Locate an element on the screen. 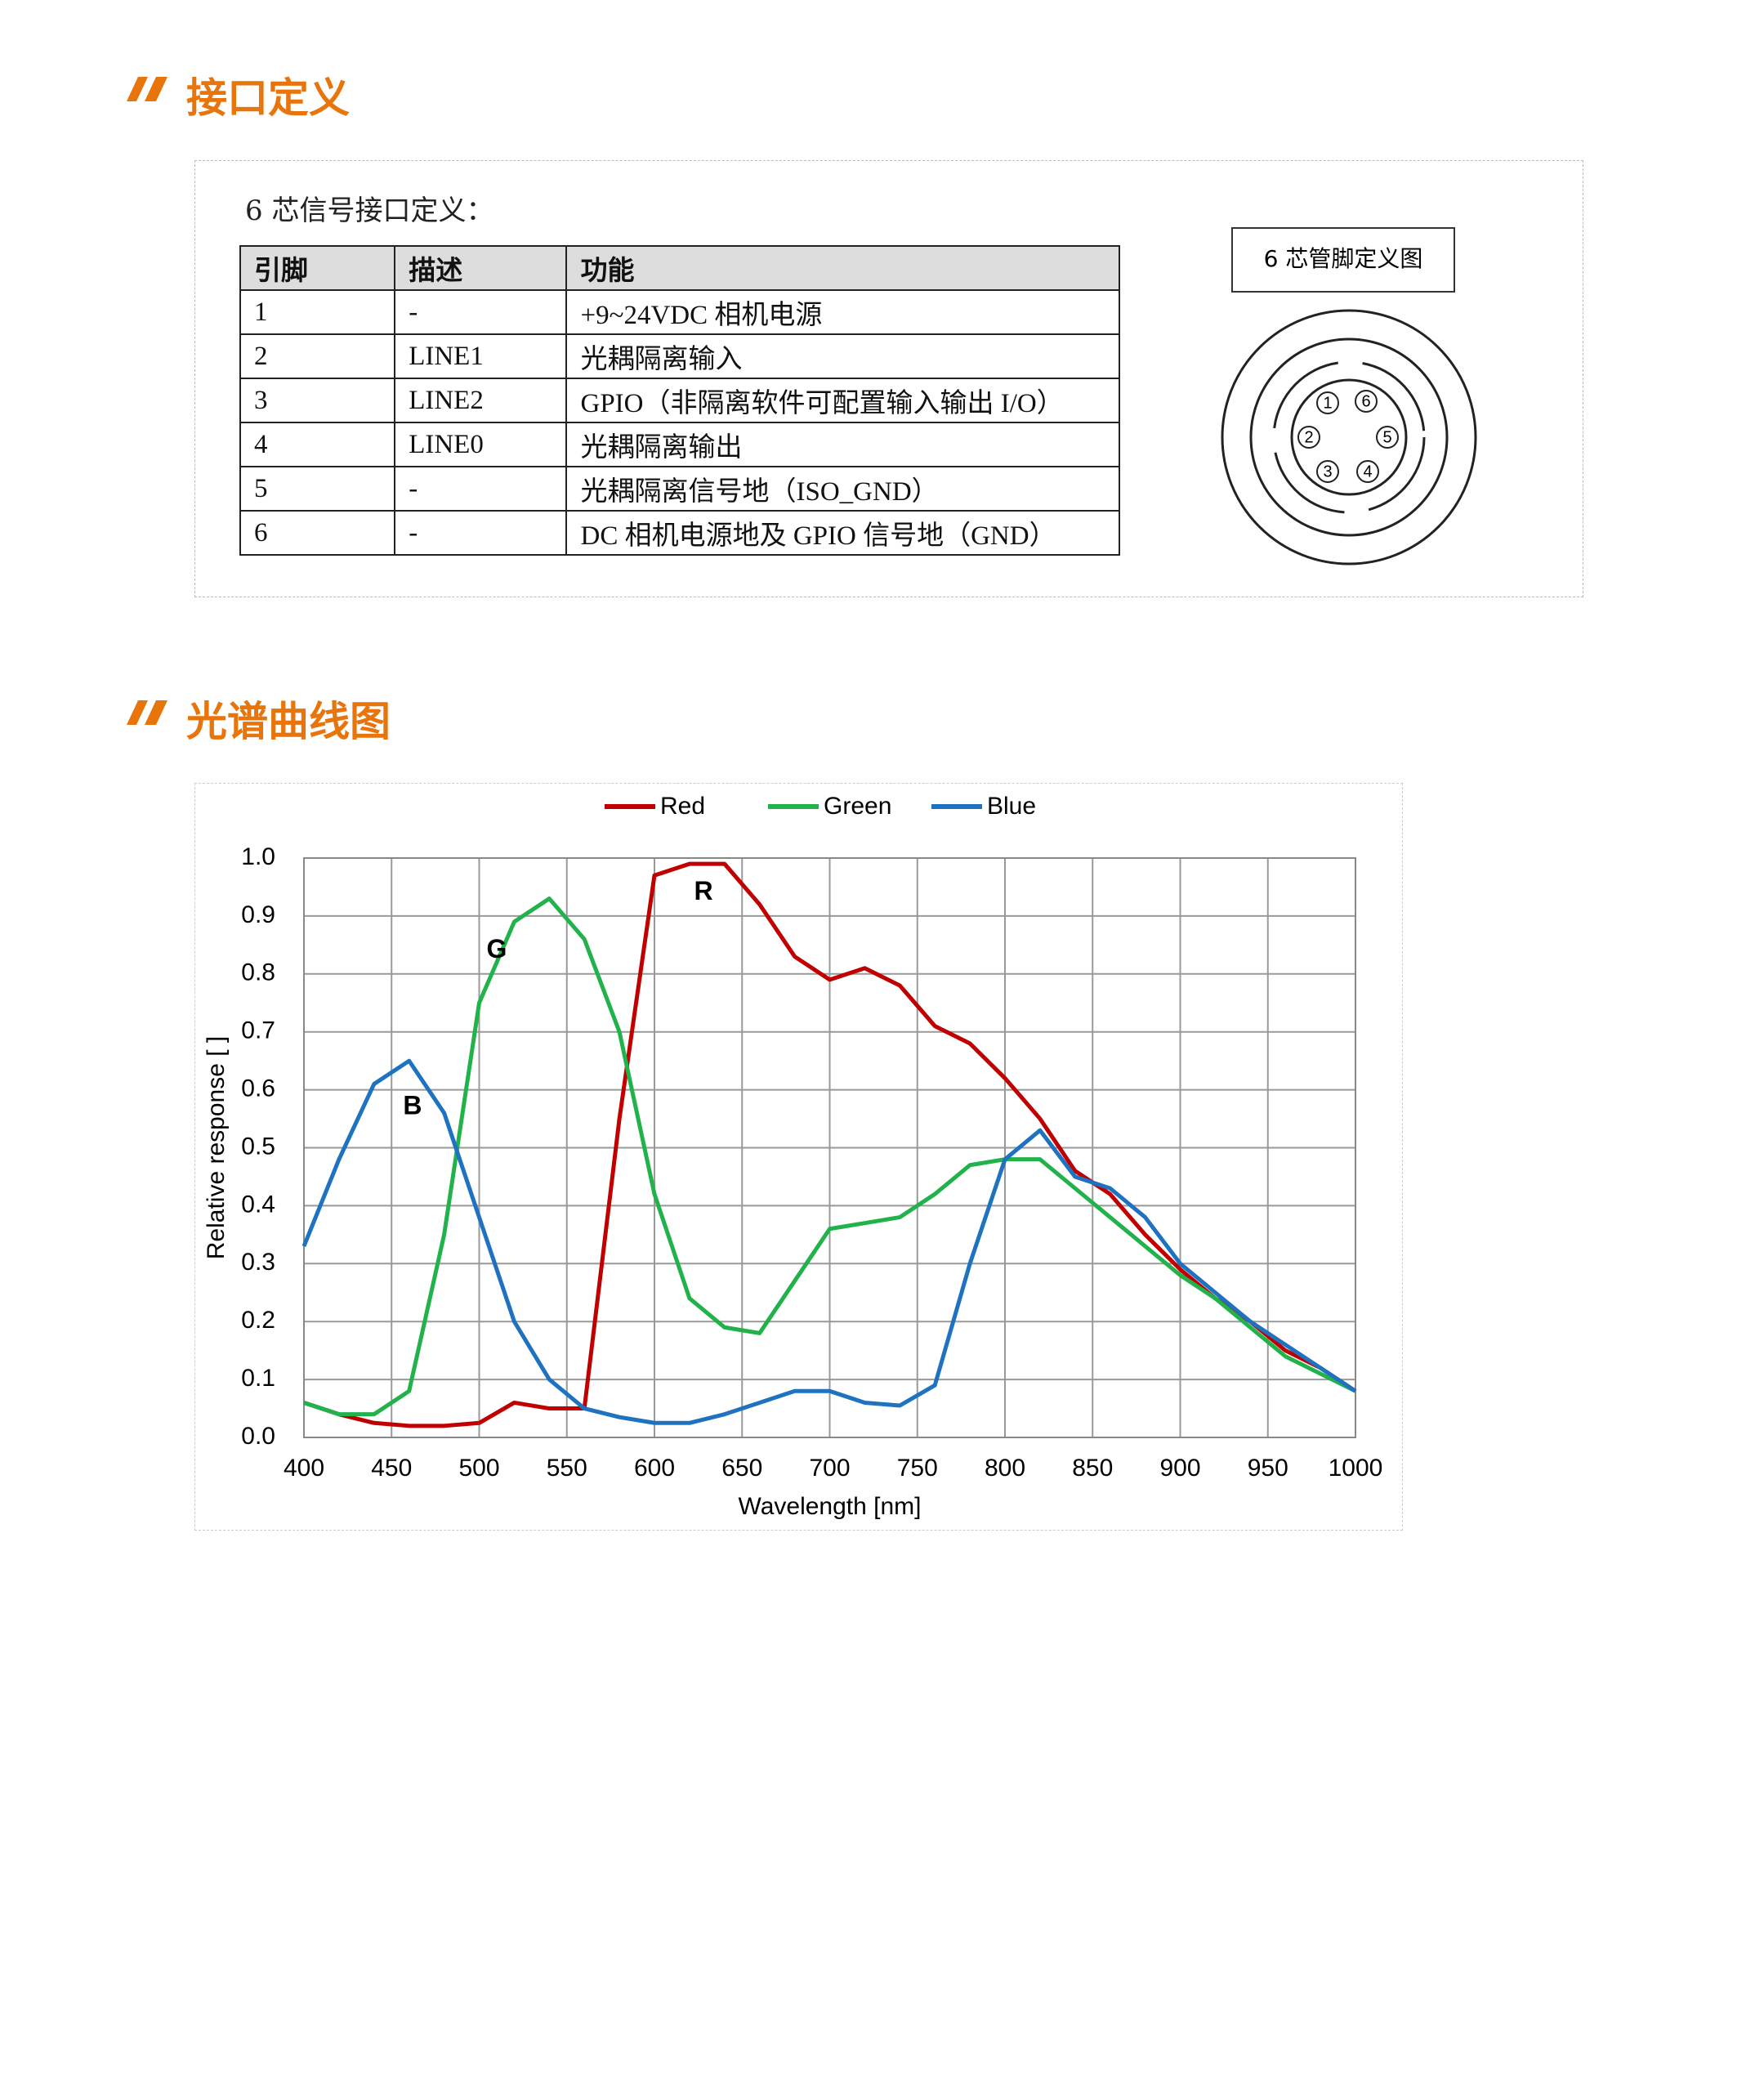 Image resolution: width=1764 pixels, height=2092 pixels. x-tick-label: 400 is located at coordinates (304, 1468).